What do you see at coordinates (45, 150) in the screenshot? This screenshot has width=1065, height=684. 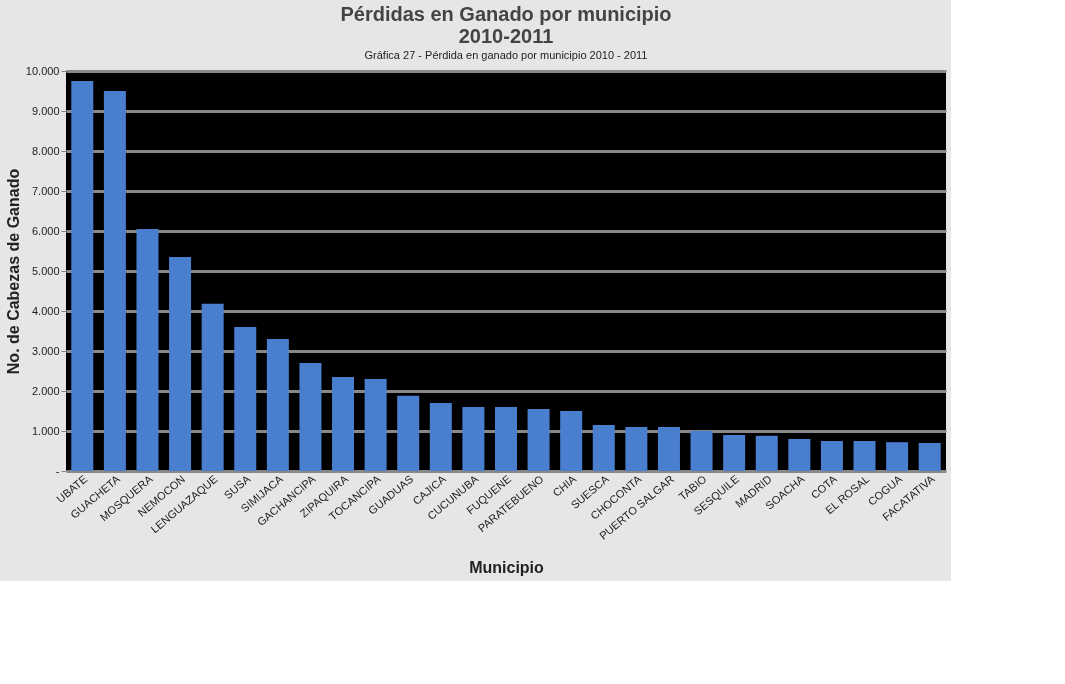 I see `y-tick-label: 8.000` at bounding box center [45, 150].